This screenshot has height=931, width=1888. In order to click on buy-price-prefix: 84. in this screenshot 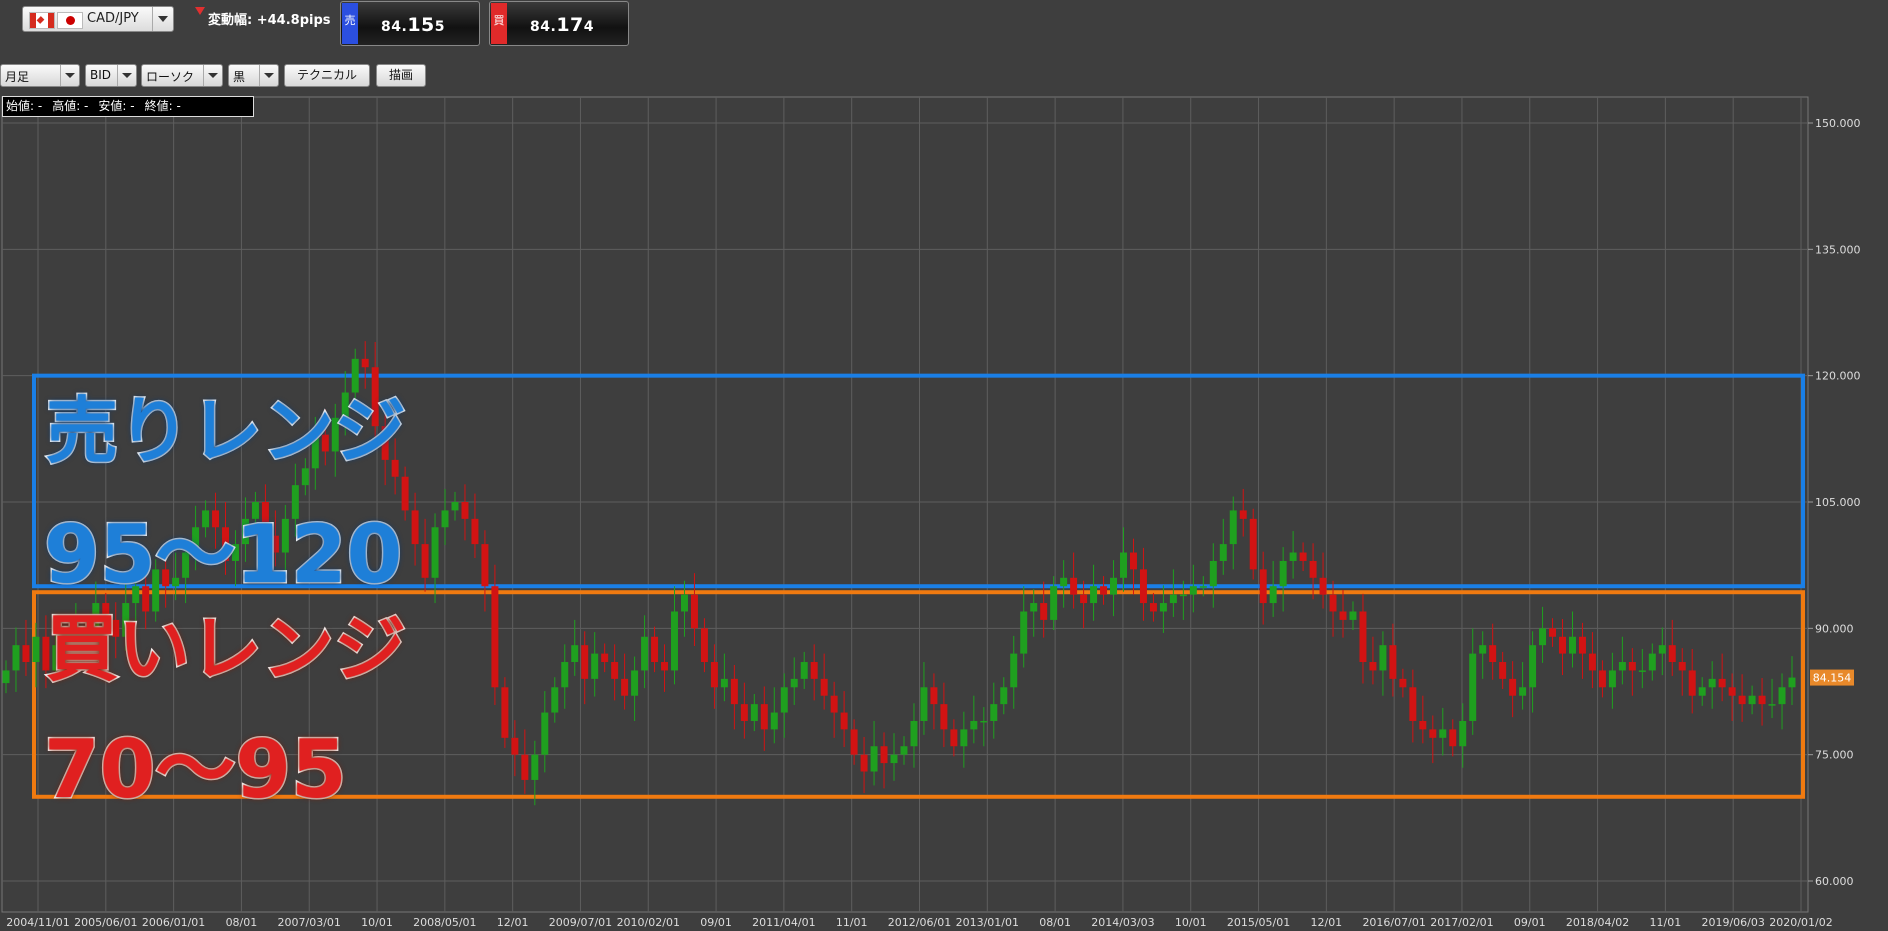, I will do `click(543, 27)`.